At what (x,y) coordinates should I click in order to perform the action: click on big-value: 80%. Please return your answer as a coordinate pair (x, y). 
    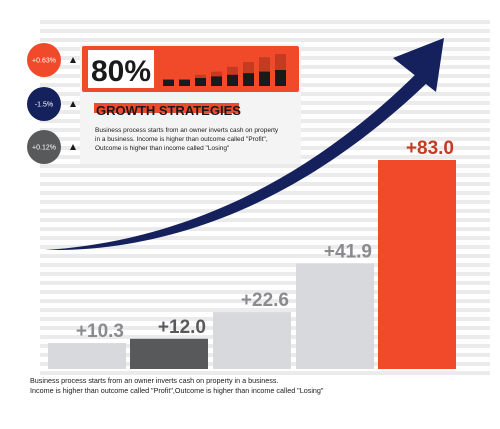
    Looking at the image, I should click on (121, 71).